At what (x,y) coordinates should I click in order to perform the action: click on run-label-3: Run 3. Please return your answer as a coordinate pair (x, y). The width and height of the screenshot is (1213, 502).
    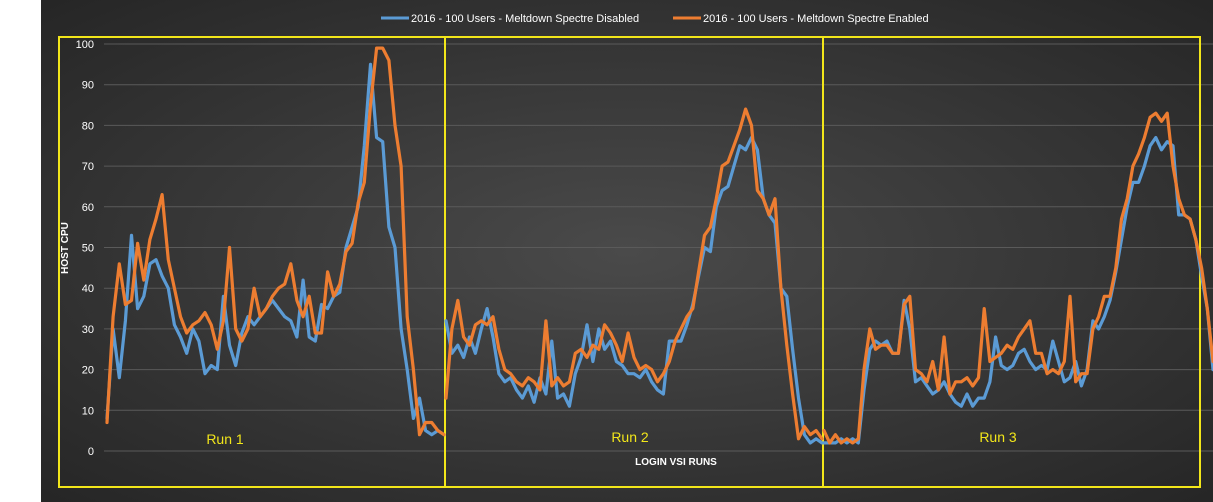
    Looking at the image, I should click on (998, 437).